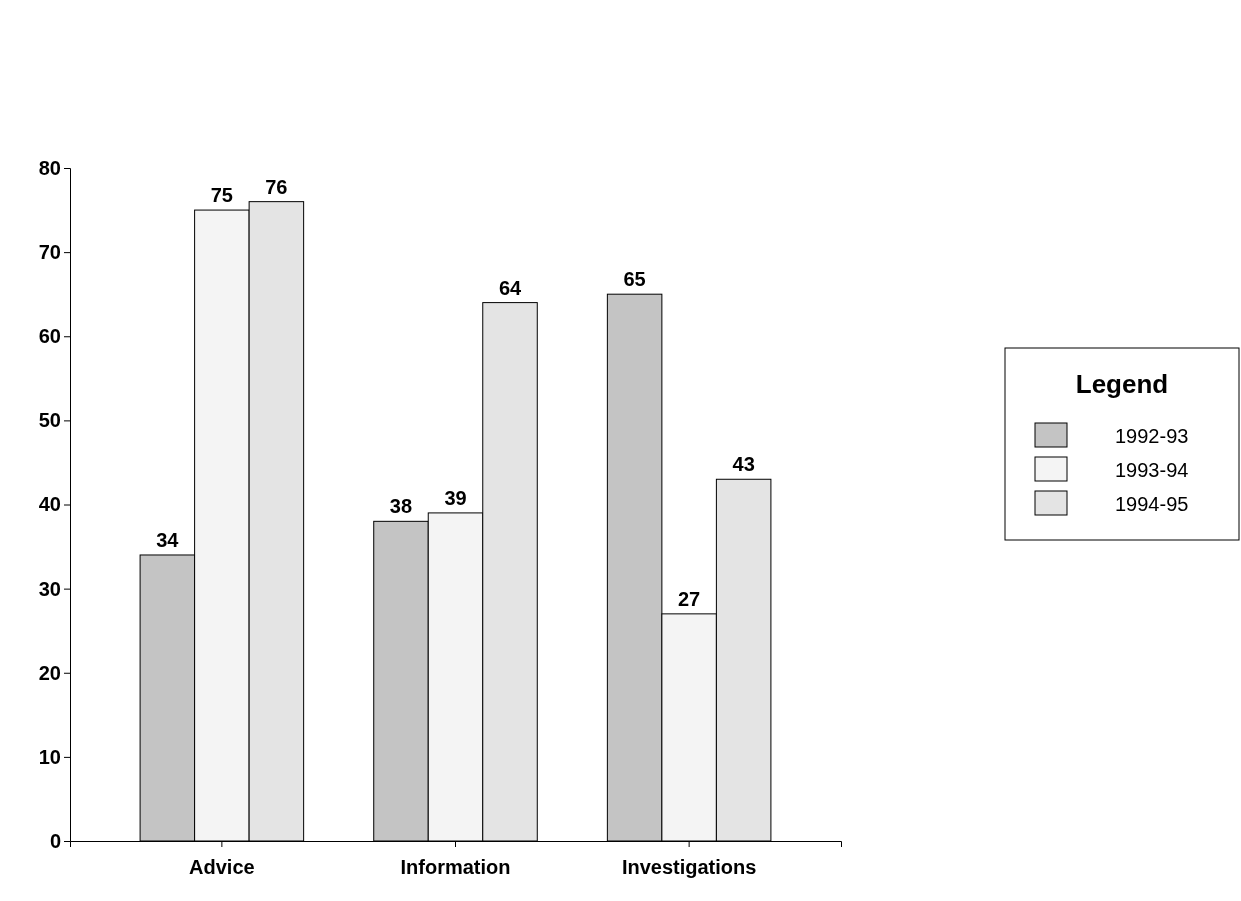 This screenshot has height=901, width=1241. I want to click on y-tick-label: 80, so click(49, 167).